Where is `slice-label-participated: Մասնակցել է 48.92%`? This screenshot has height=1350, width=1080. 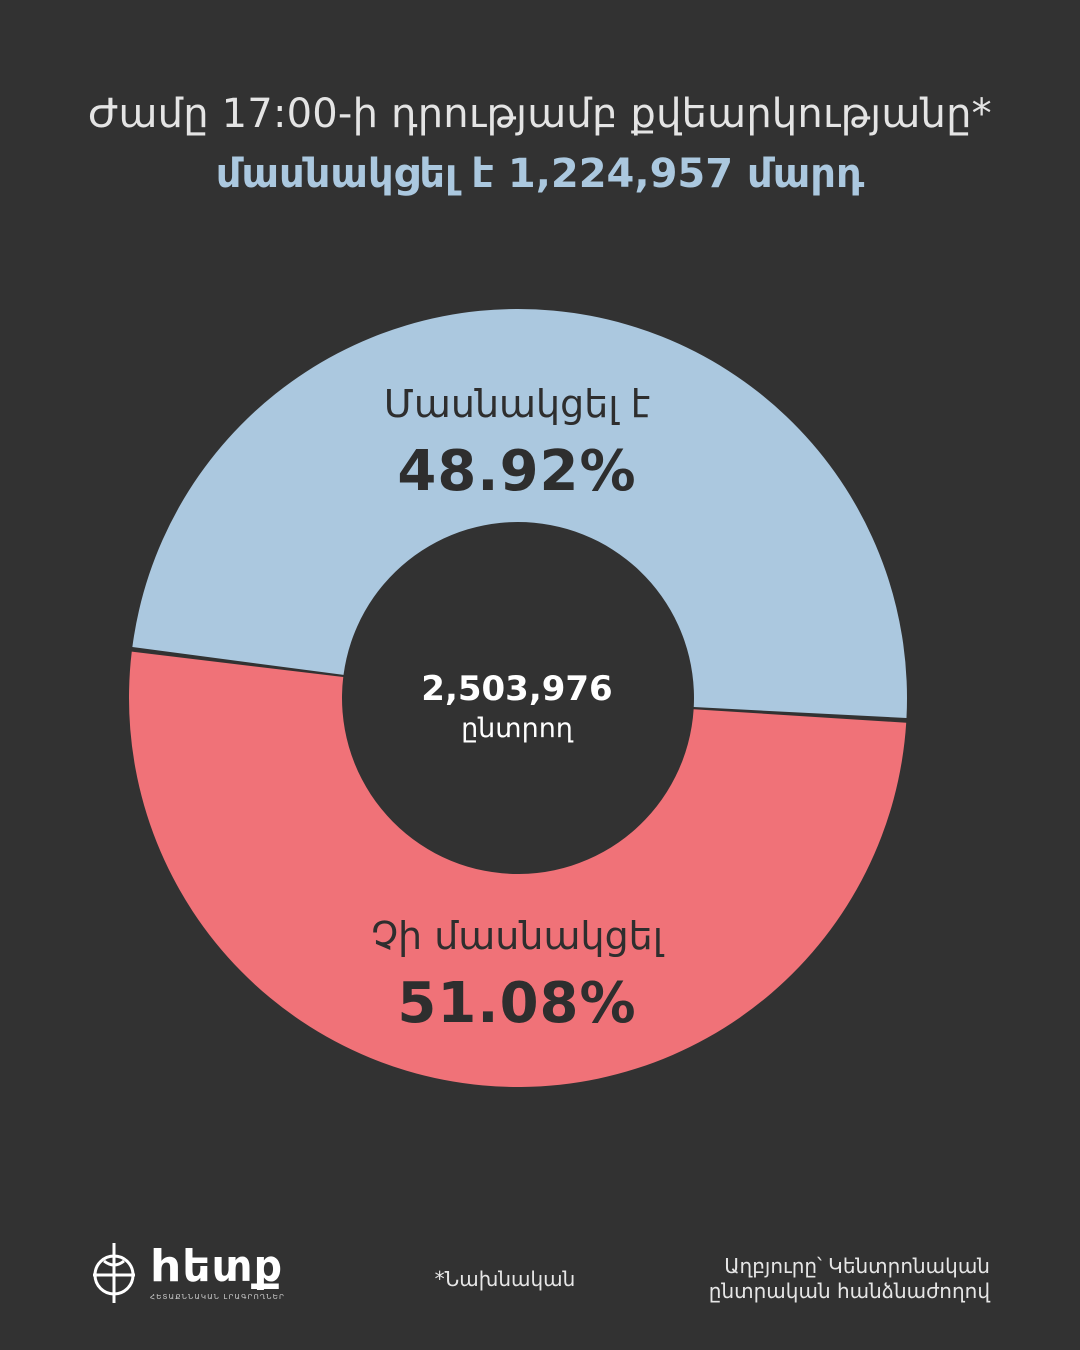 slice-label-participated: Մասնակցել է 48.92% is located at coordinates (517, 443).